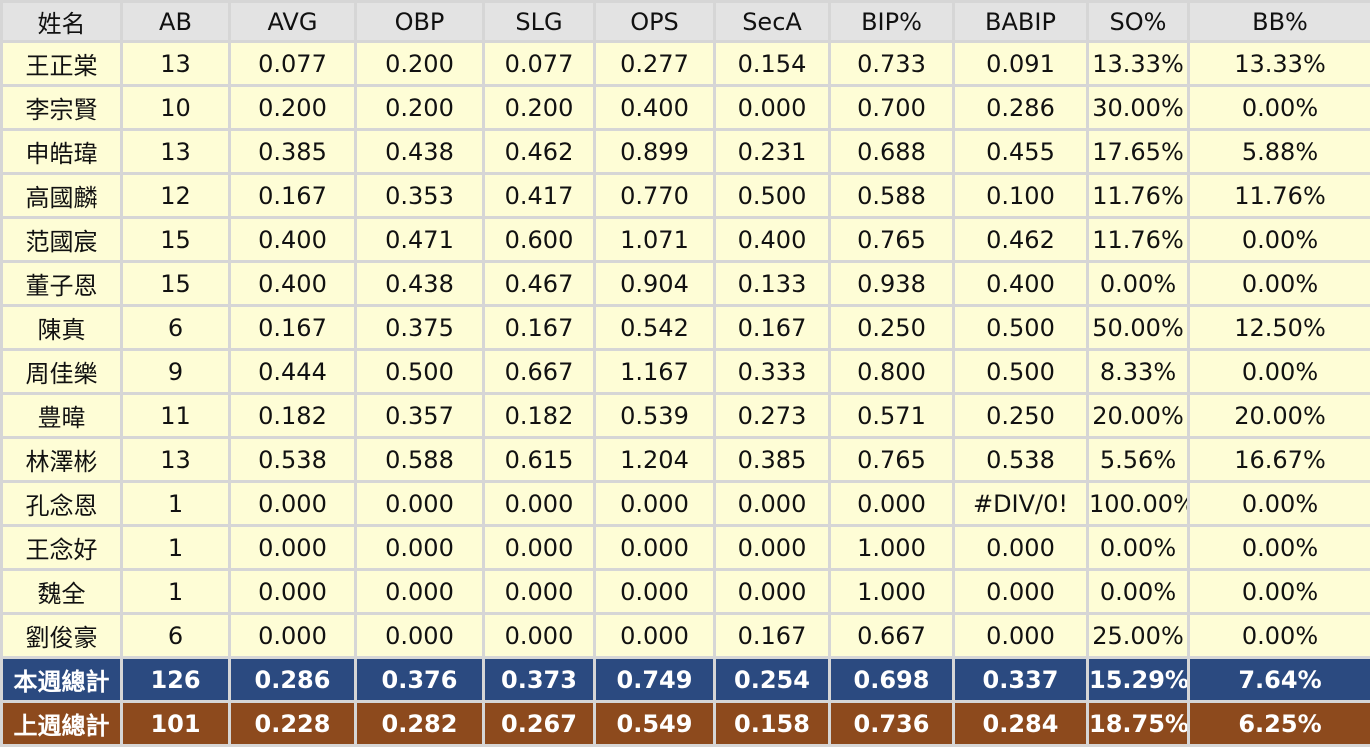 The width and height of the screenshot is (1370, 747). Describe the element at coordinates (892, 504) in the screenshot. I see `cell-bip-pct: 0.000` at that location.